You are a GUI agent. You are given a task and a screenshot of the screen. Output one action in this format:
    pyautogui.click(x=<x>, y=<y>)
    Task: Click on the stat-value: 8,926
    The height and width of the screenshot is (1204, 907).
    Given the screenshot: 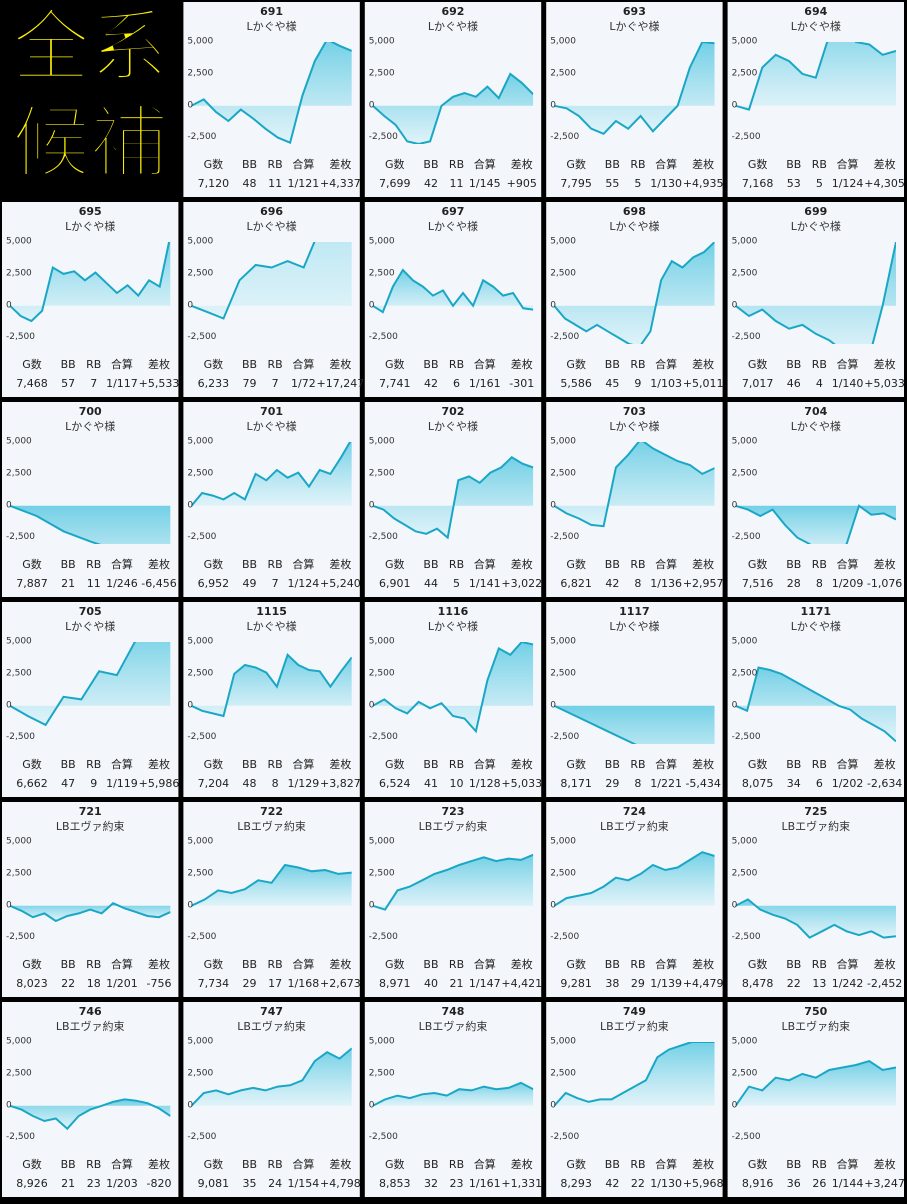 What is the action you would take?
    pyautogui.click(x=32, y=1183)
    